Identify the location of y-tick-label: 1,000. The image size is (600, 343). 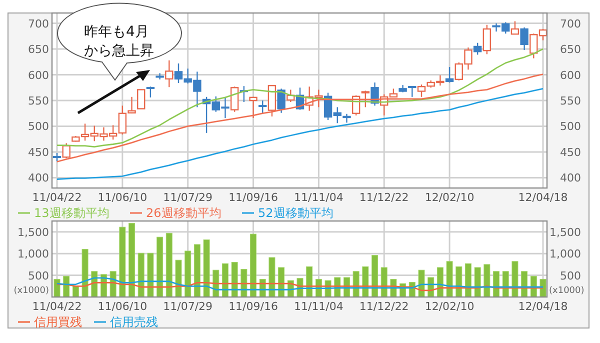
(33, 254).